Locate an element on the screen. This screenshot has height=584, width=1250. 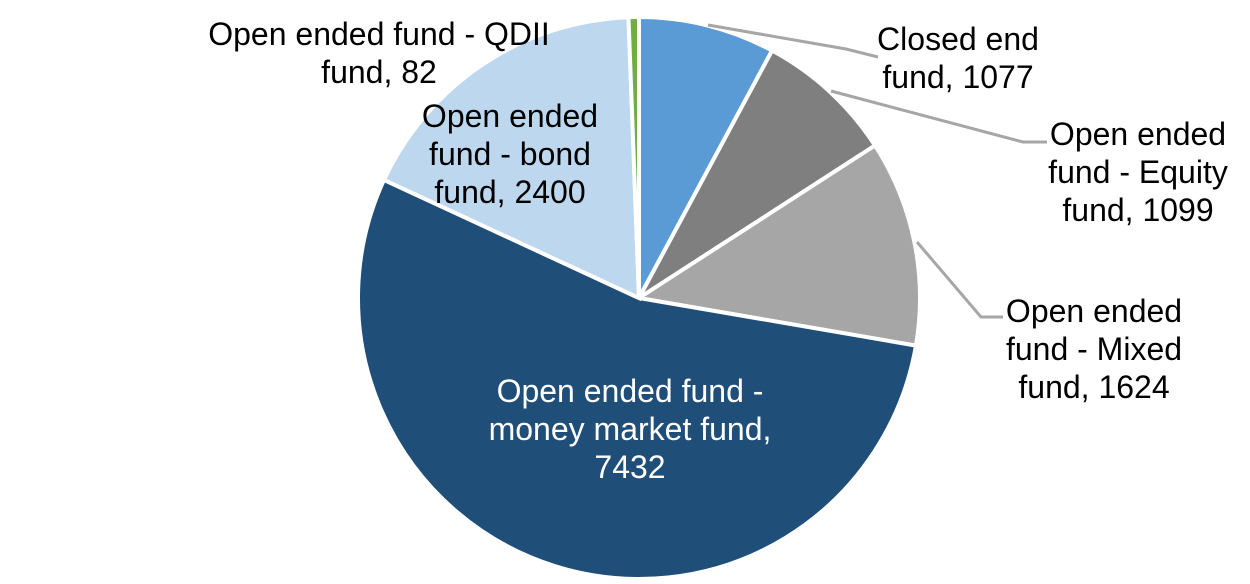
pie-slice-open-ended-fund-equity-fund is located at coordinates (757, 173).